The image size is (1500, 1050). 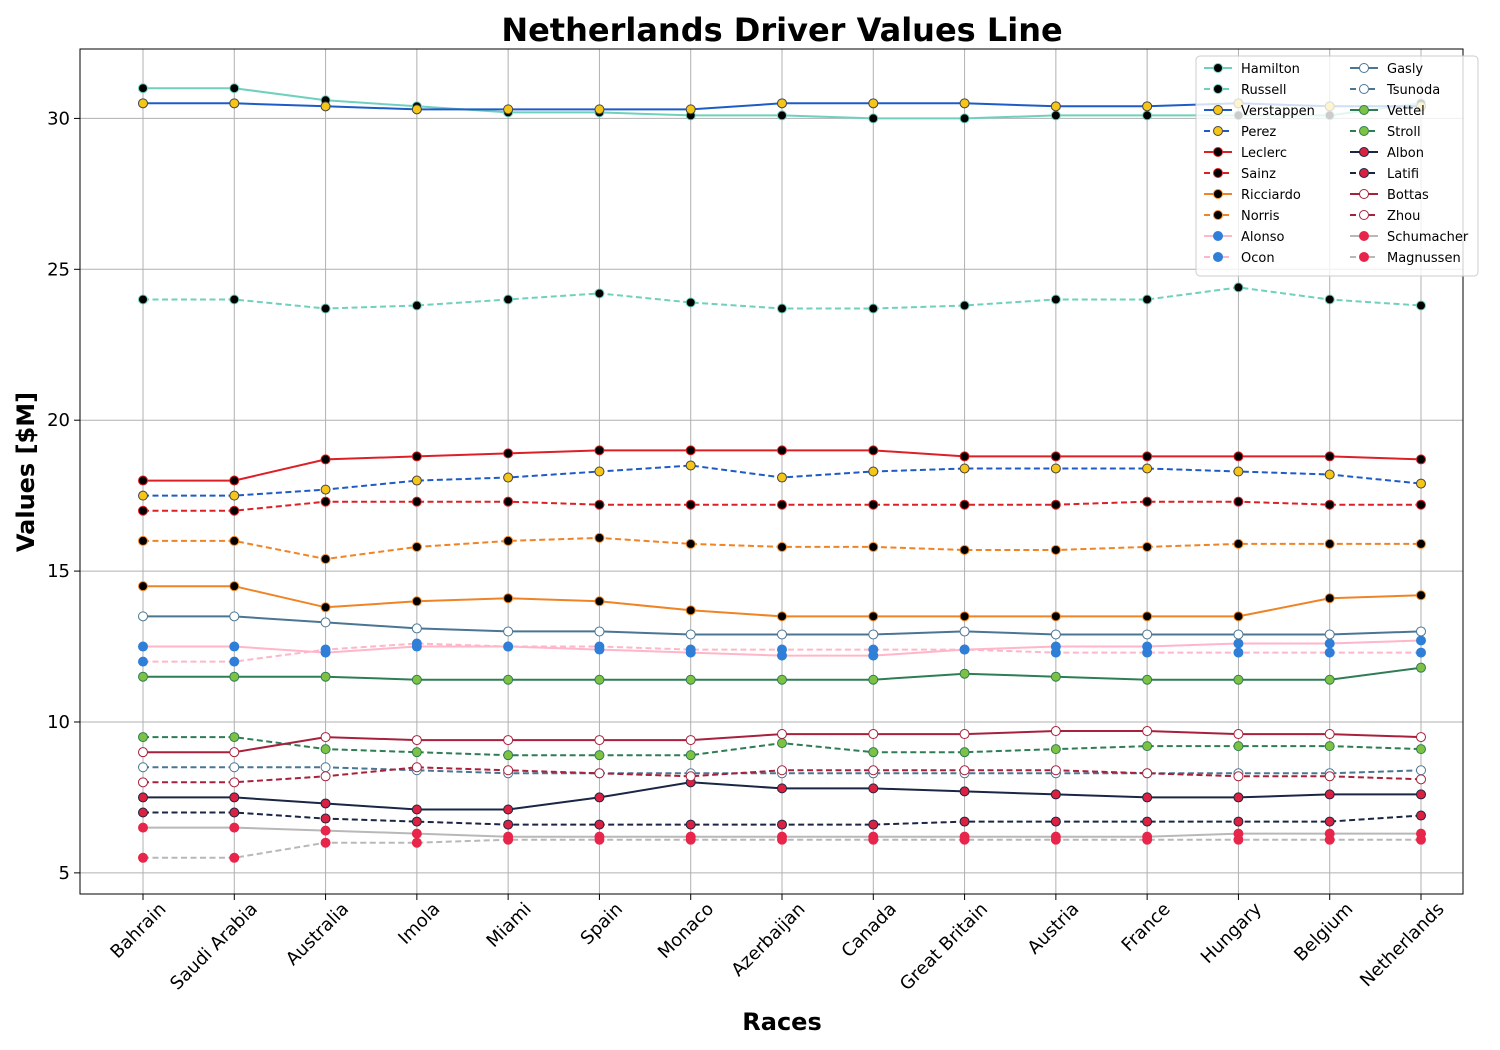 I want to click on point-gasly-australia, so click(x=325, y=622).